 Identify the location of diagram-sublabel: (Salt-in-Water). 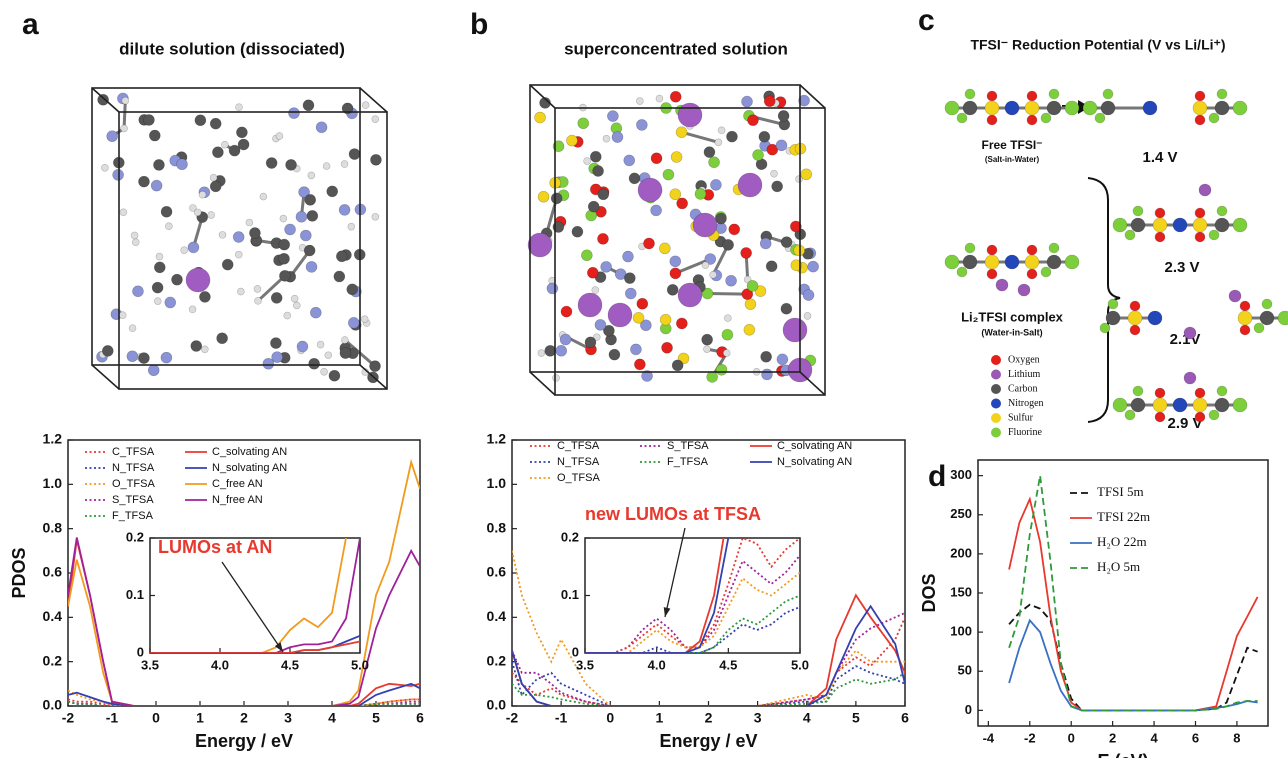
(1012, 159).